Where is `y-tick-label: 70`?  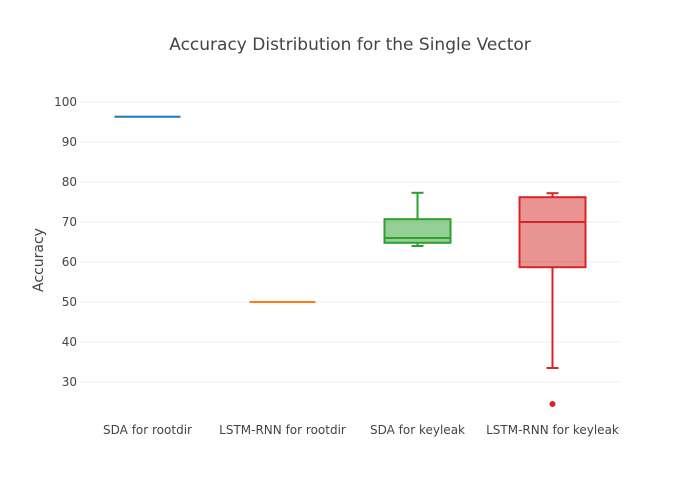
y-tick-label: 70 is located at coordinates (69, 222).